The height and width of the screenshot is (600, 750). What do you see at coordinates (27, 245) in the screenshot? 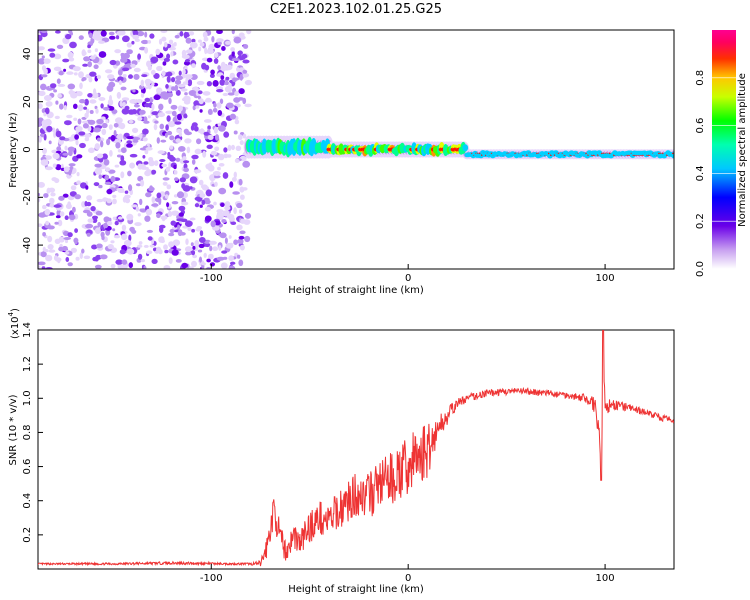
I see `y-tick-label: -40` at bounding box center [27, 245].